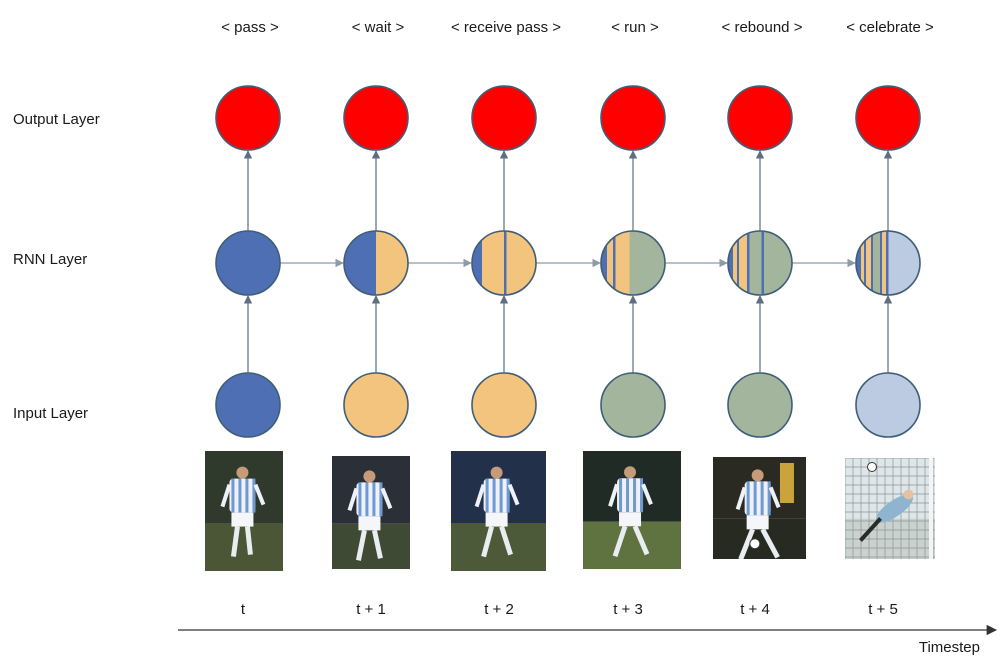 This screenshot has height=664, width=1006. Describe the element at coordinates (762, 27) in the screenshot. I see `action-label: < rebound >` at that location.